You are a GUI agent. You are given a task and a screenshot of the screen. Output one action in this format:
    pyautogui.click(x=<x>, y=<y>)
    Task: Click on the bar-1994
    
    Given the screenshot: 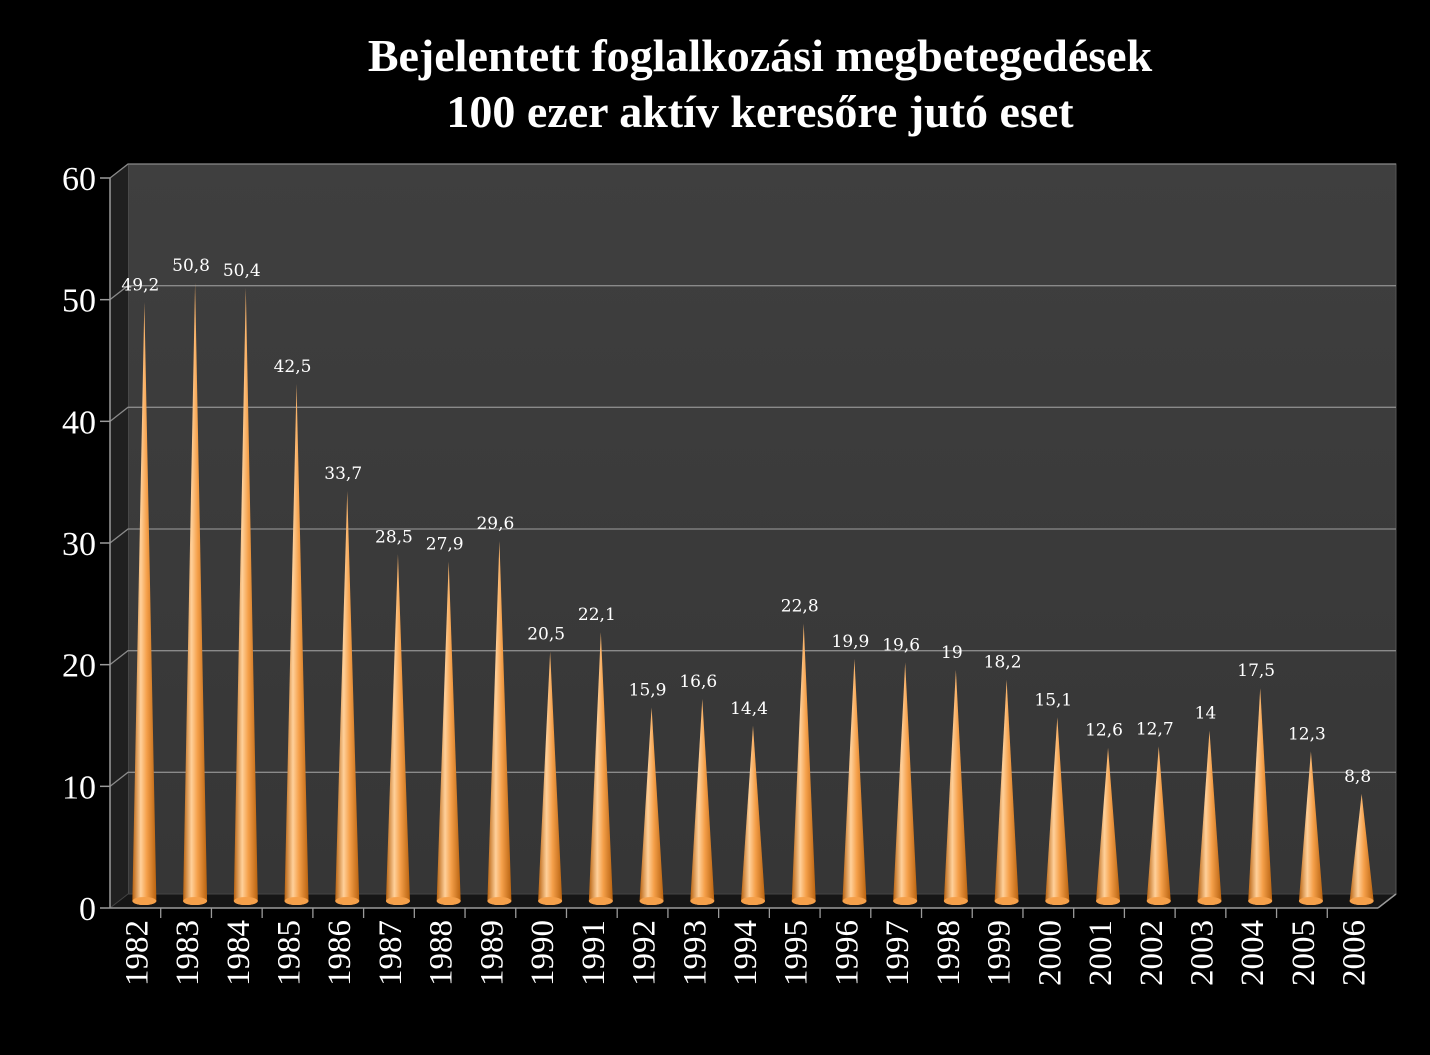 What is the action you would take?
    pyautogui.click(x=753, y=815)
    